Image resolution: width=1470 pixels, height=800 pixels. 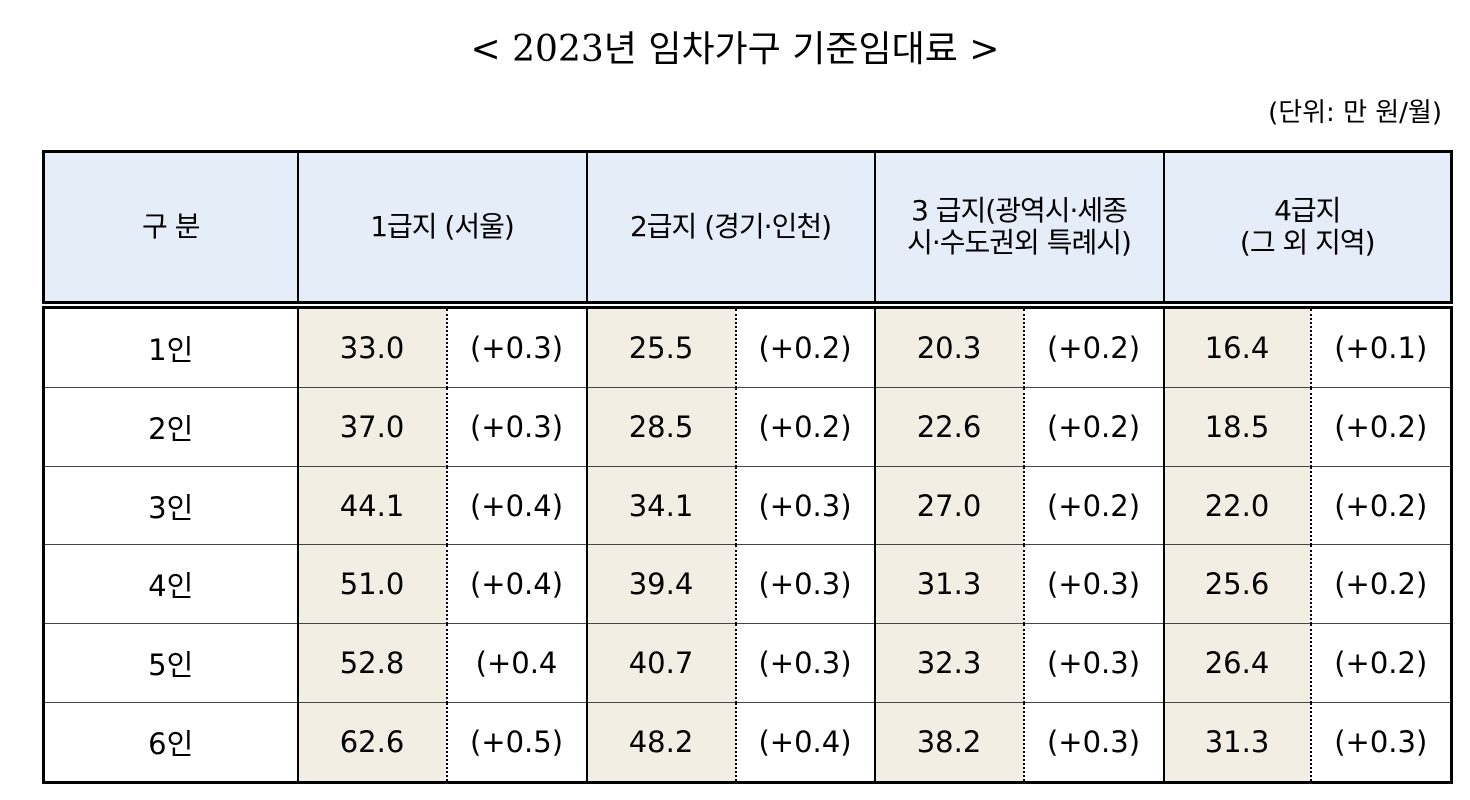 I want to click on header-line: (그 외 지역), so click(x=1307, y=242).